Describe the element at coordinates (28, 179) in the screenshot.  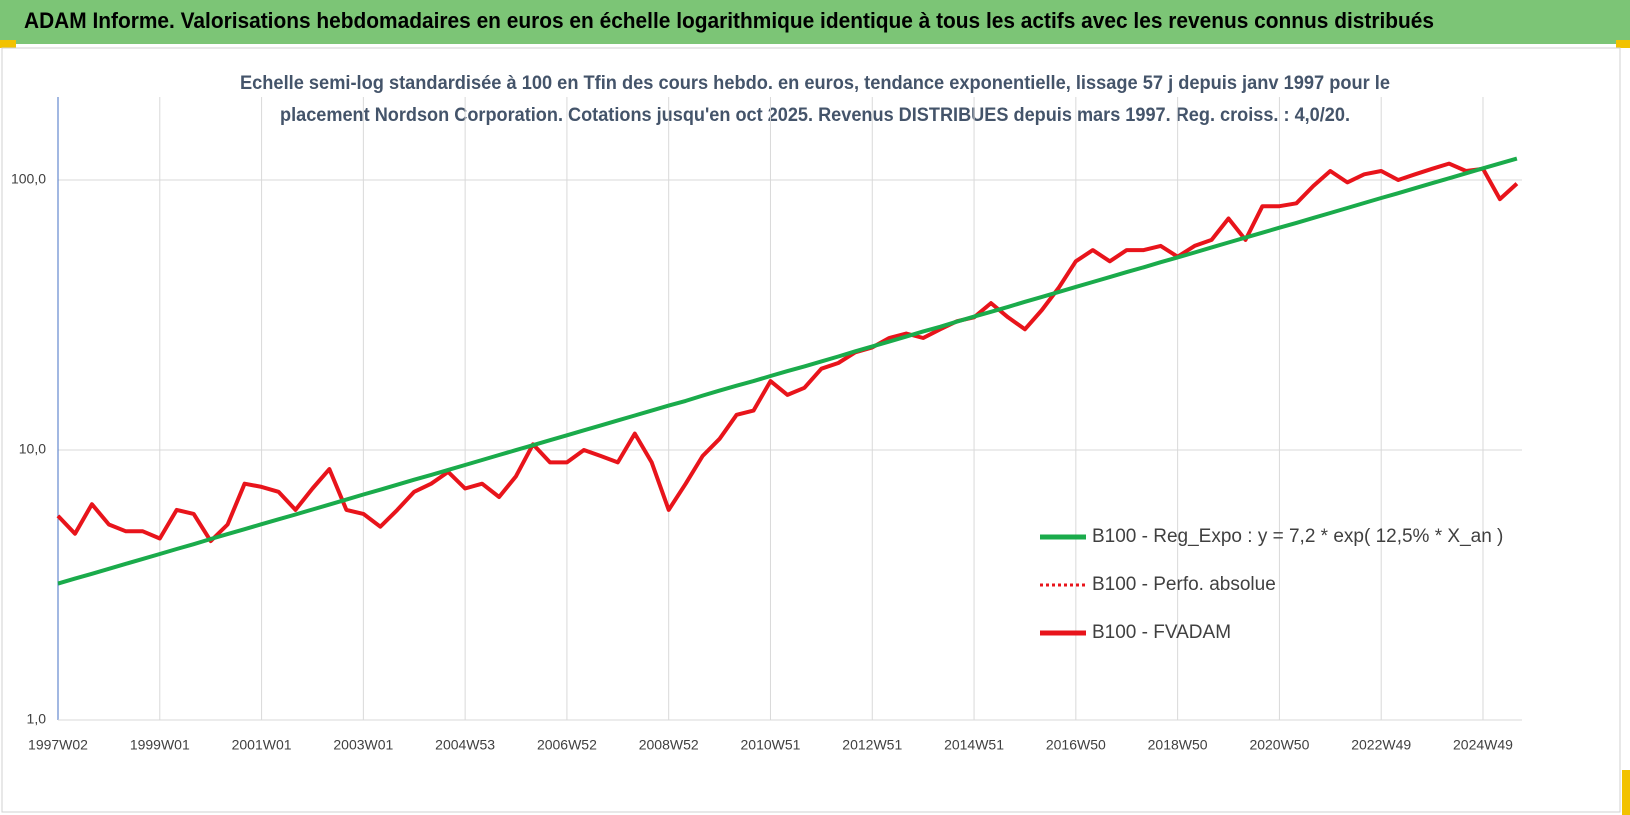
I see `y-tick-label: 100,0` at that location.